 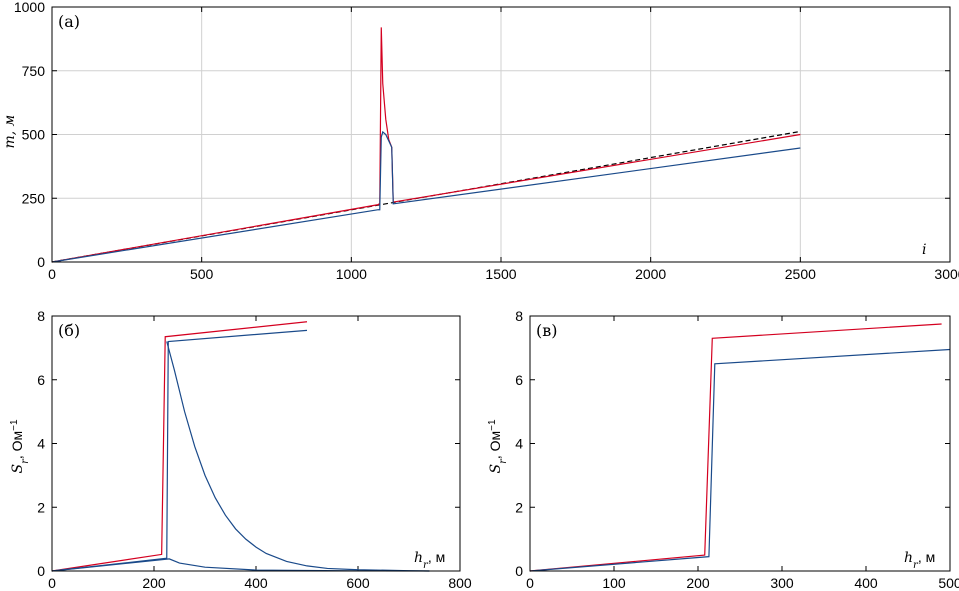 I want to click on y-axis-label: m, м, so click(x=10, y=132).